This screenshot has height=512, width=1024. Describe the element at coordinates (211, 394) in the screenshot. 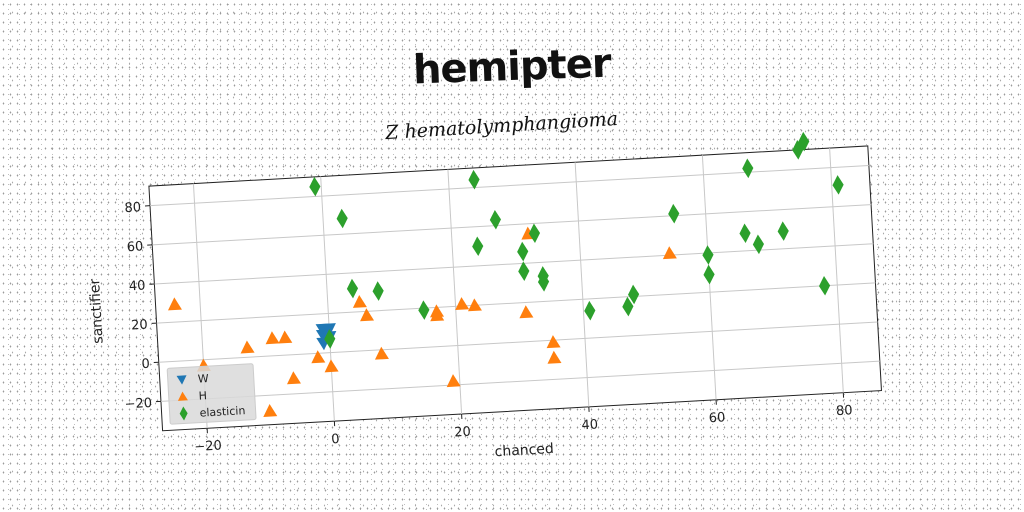

I see `legend-box` at that location.